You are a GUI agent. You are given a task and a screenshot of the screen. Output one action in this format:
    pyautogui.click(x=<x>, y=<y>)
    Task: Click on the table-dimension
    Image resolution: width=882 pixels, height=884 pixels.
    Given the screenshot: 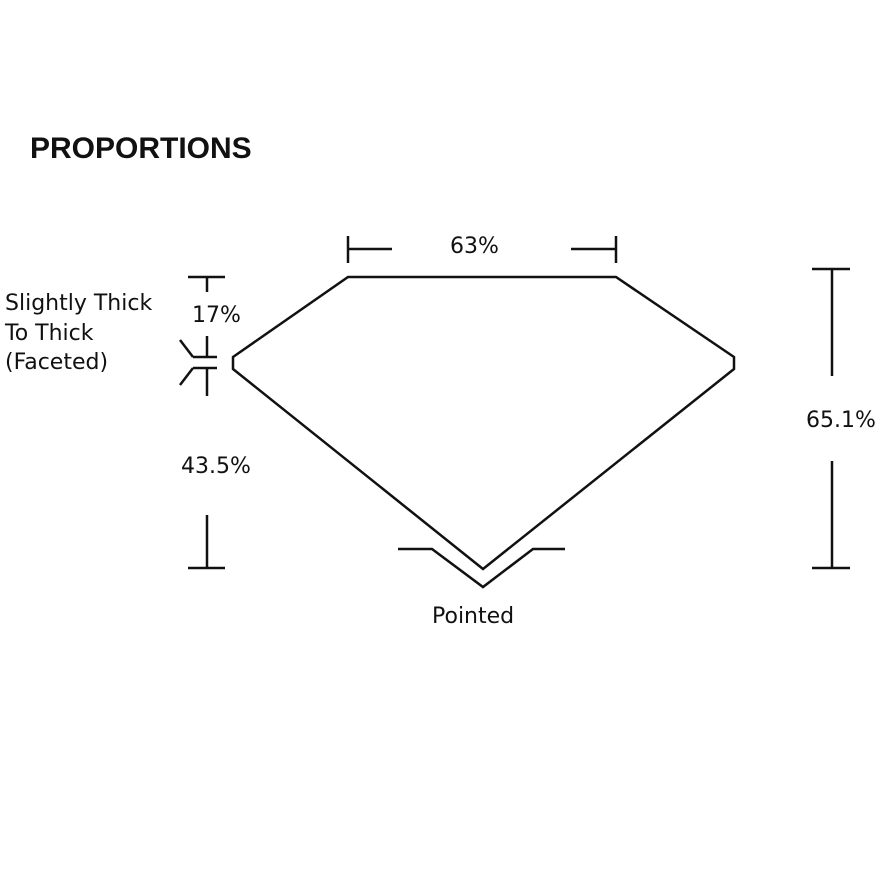 What is the action you would take?
    pyautogui.click(x=482, y=249)
    